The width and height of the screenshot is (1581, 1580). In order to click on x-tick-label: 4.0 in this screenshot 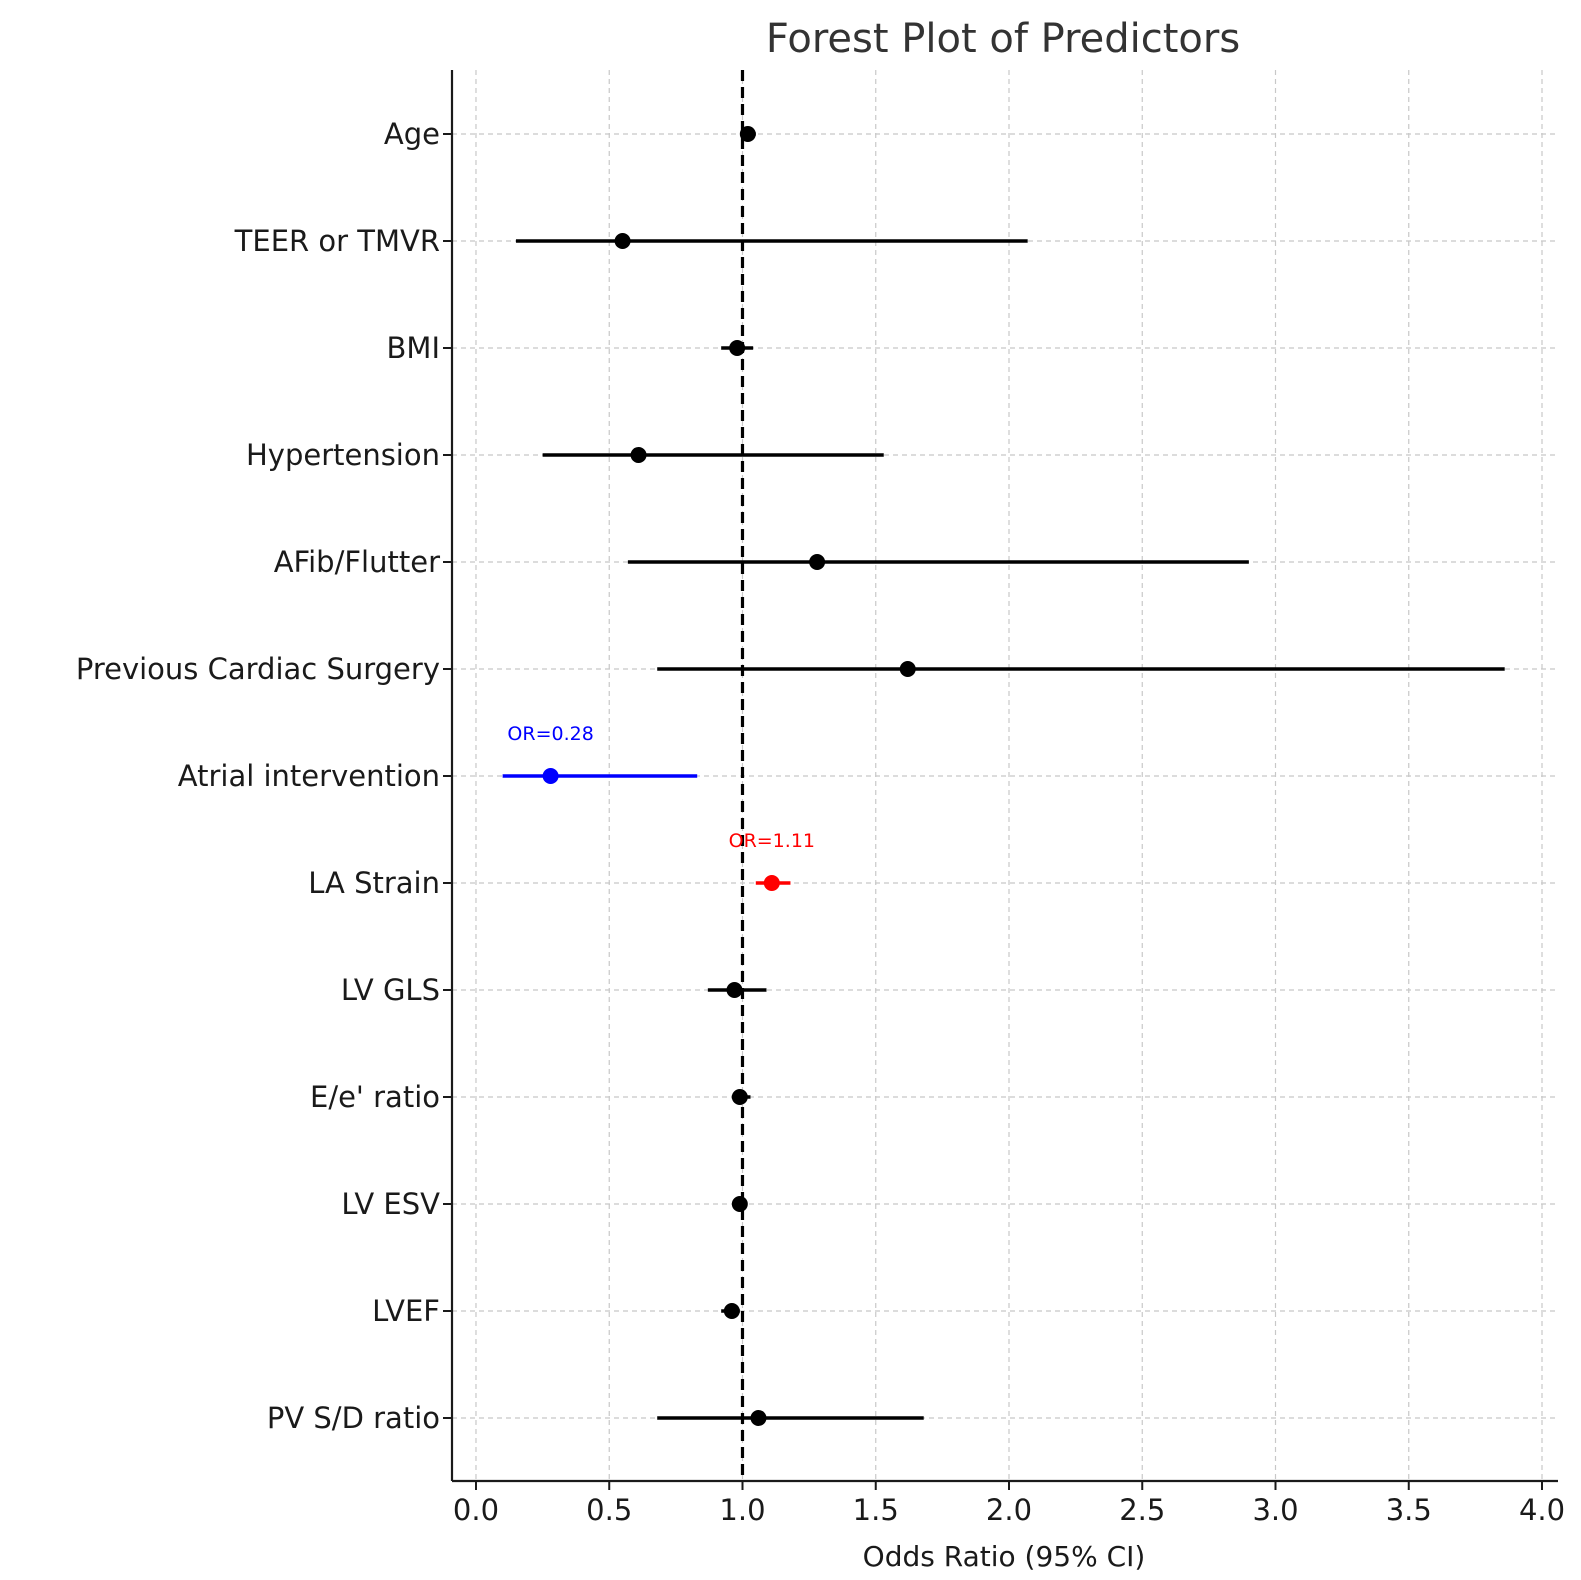, I will do `click(1542, 1510)`.